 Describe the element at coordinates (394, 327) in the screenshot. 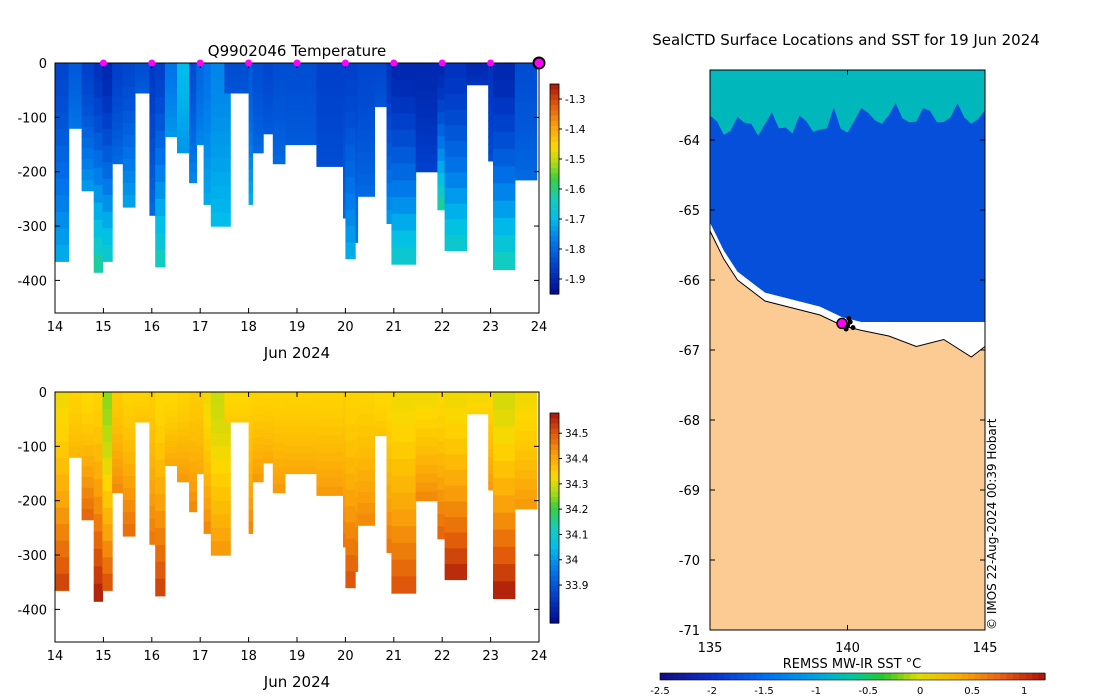

I see `x-tick-label: 21` at that location.